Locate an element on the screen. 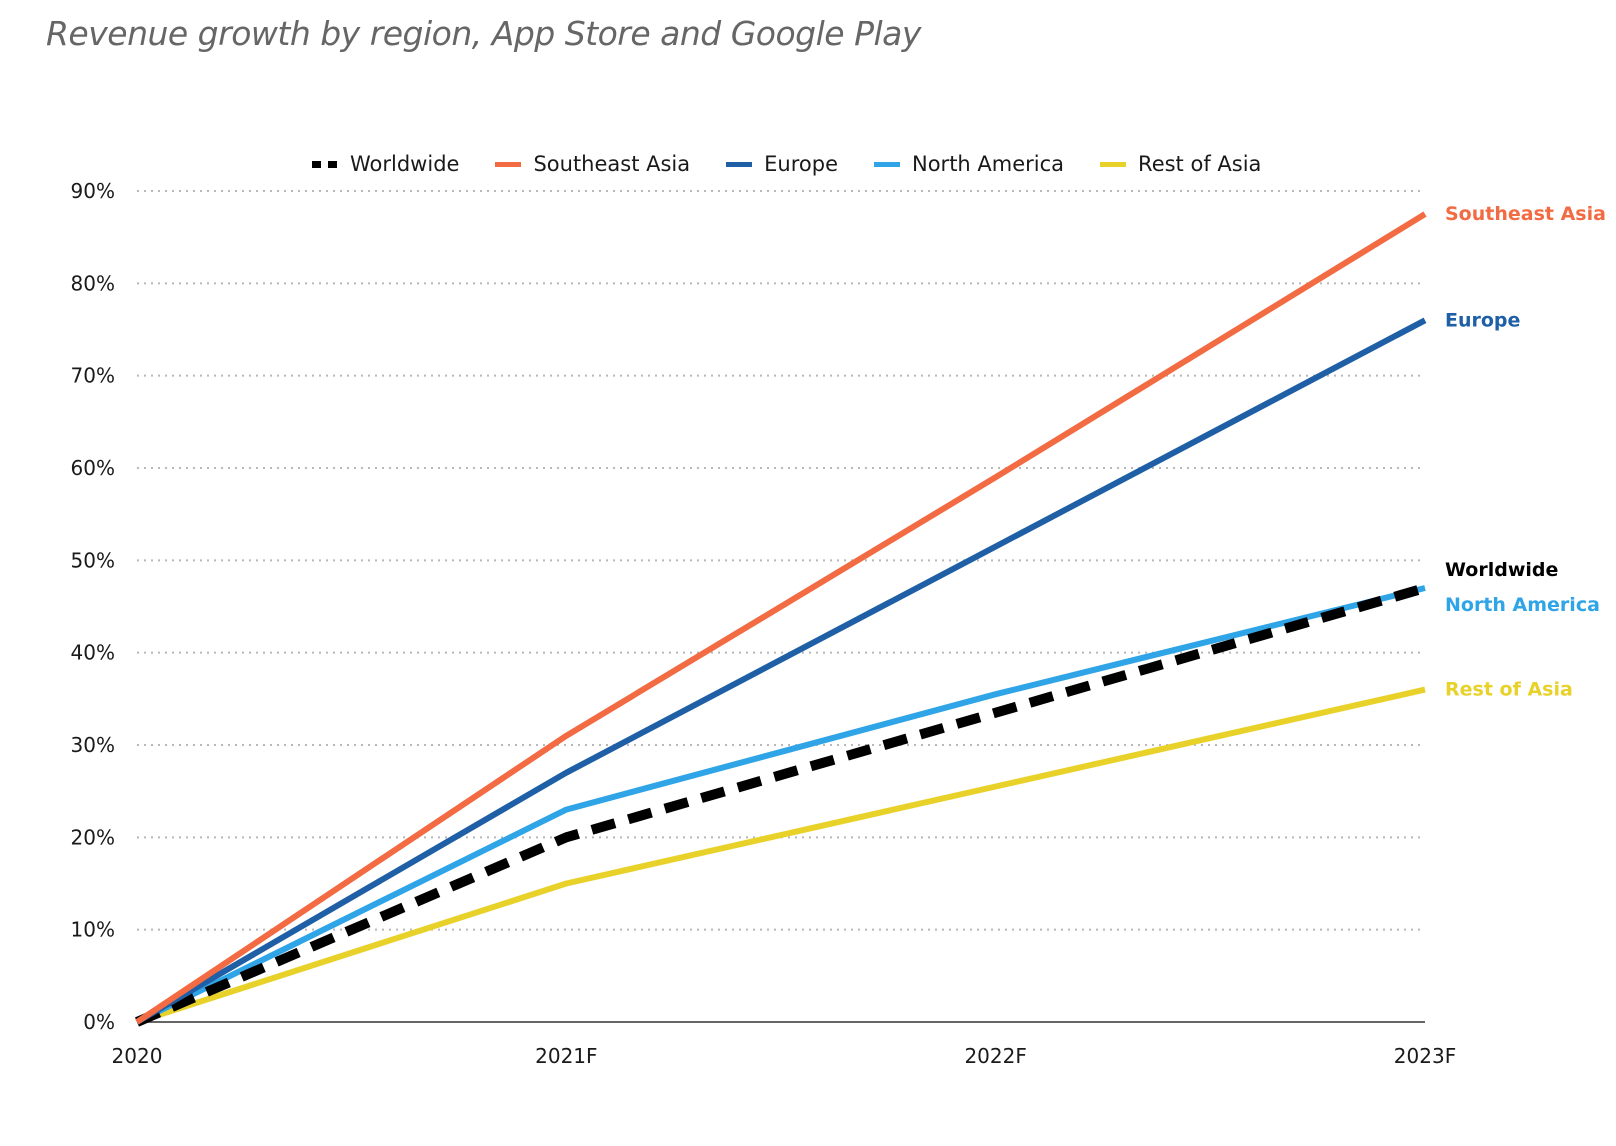 Image resolution: width=1616 pixels, height=1146 pixels. end-label-worldwide: Worldwide is located at coordinates (1501, 570).